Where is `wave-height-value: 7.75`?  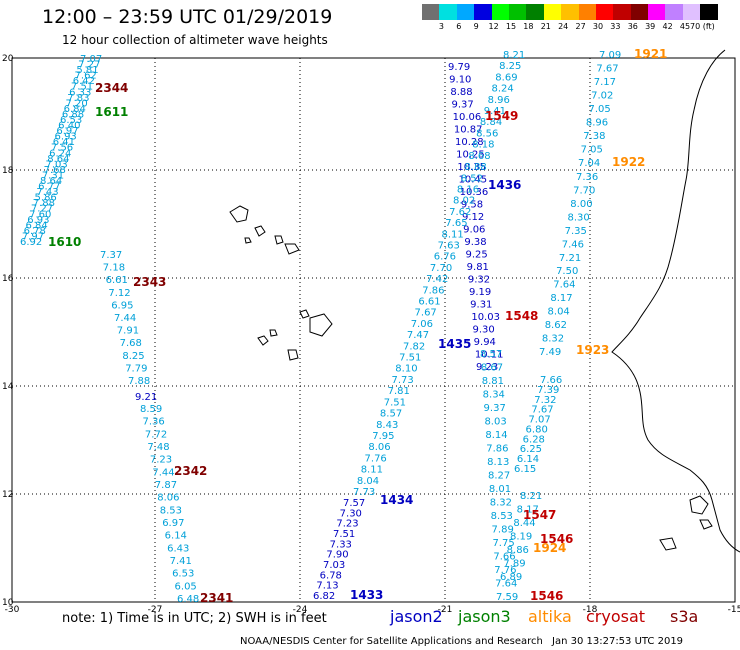 wave-height-value: 7.75 is located at coordinates (503, 543).